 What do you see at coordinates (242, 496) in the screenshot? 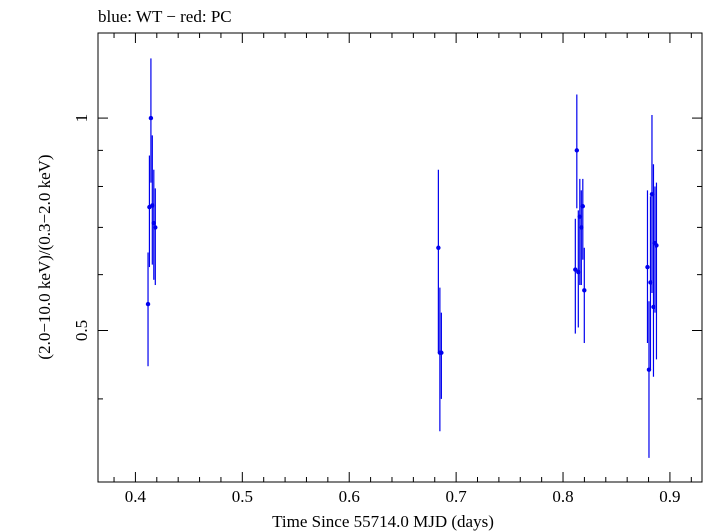
I see `x-tick-label: 0.5` at bounding box center [242, 496].